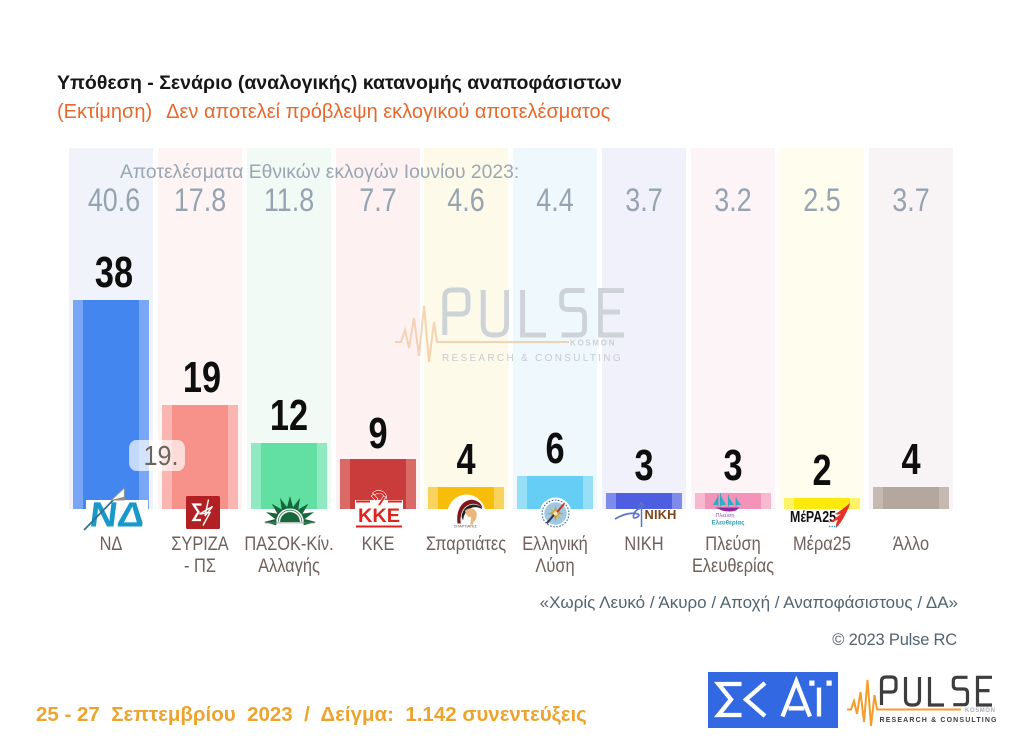  I want to click on svg-text: ΜέΡΑ25, so click(813, 517).